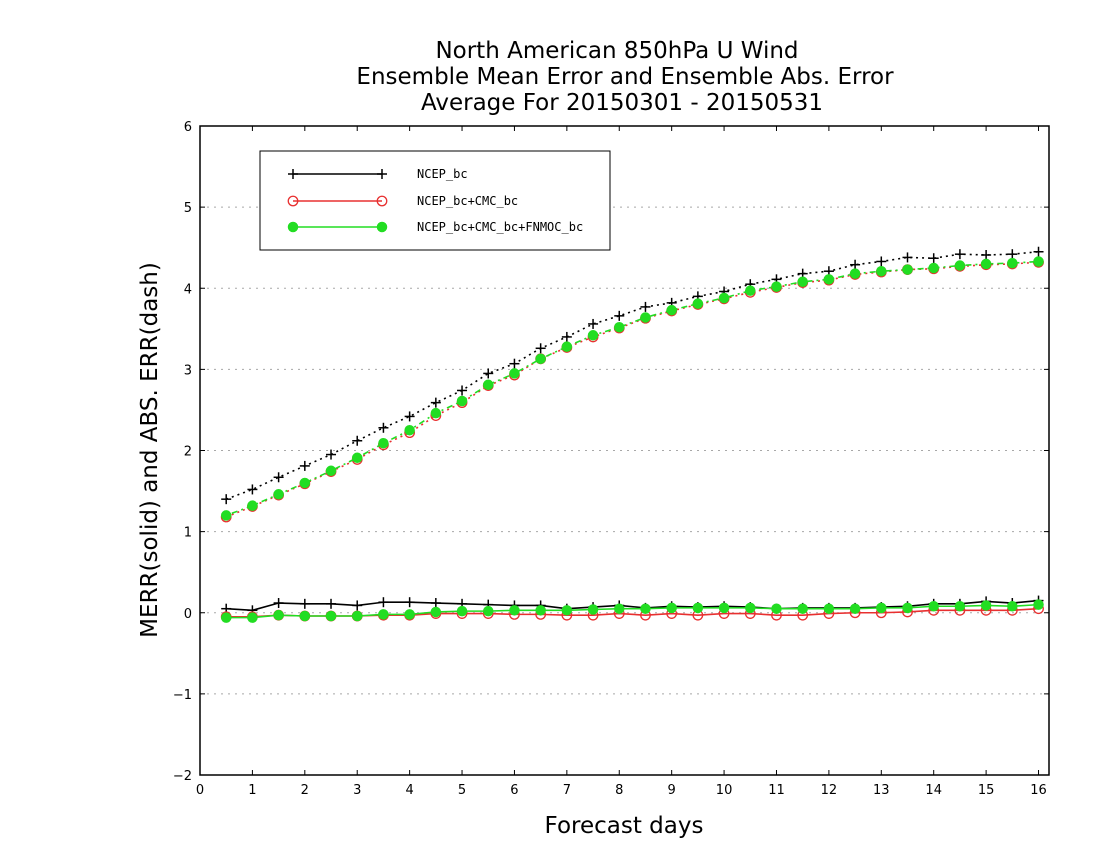  Describe the element at coordinates (933, 790) in the screenshot. I see `x-tick-label: 14` at that location.